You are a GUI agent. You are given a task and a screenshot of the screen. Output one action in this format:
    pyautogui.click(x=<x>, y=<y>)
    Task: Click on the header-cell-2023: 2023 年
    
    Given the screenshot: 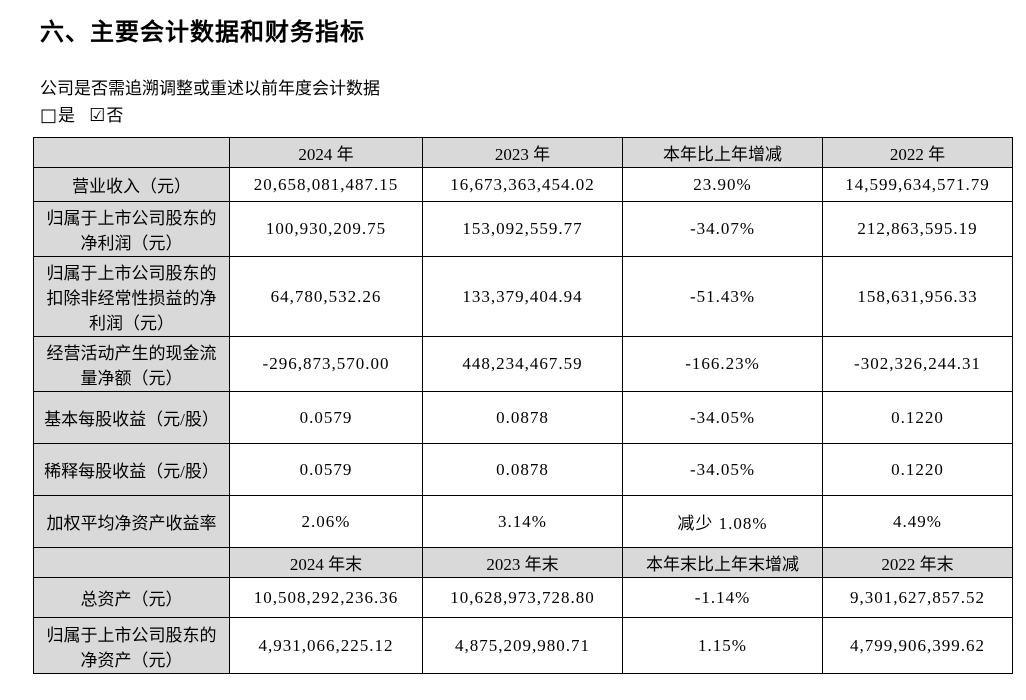 What is the action you would take?
    pyautogui.click(x=522, y=152)
    